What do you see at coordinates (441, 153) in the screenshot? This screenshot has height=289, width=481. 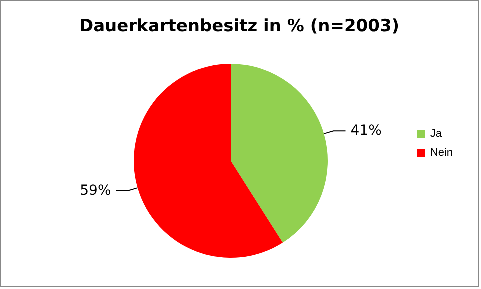 I see `legend-label: Nein` at bounding box center [441, 153].